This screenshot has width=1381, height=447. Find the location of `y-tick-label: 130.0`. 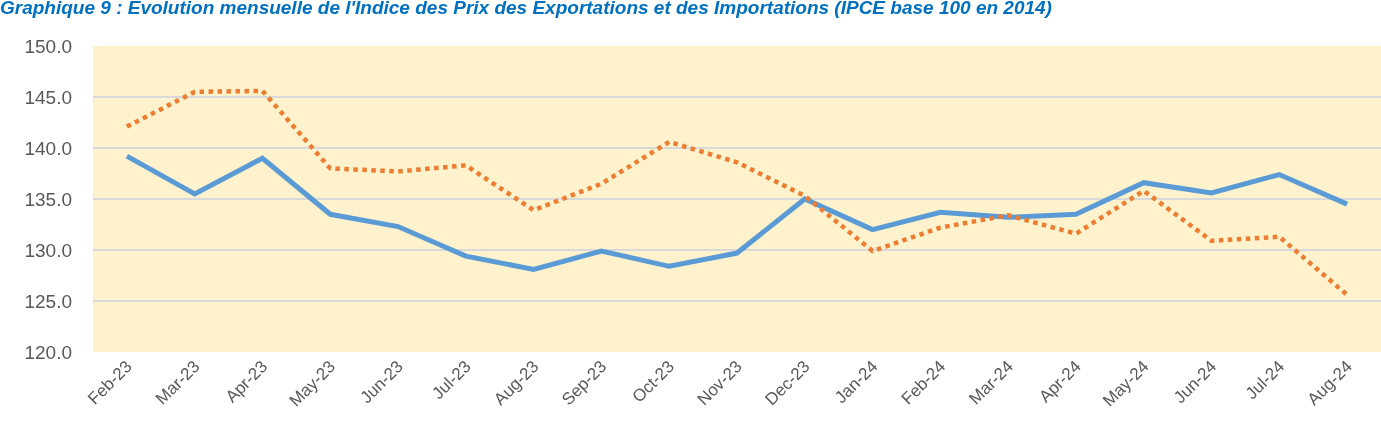

y-tick-label: 130.0 is located at coordinates (48, 250).